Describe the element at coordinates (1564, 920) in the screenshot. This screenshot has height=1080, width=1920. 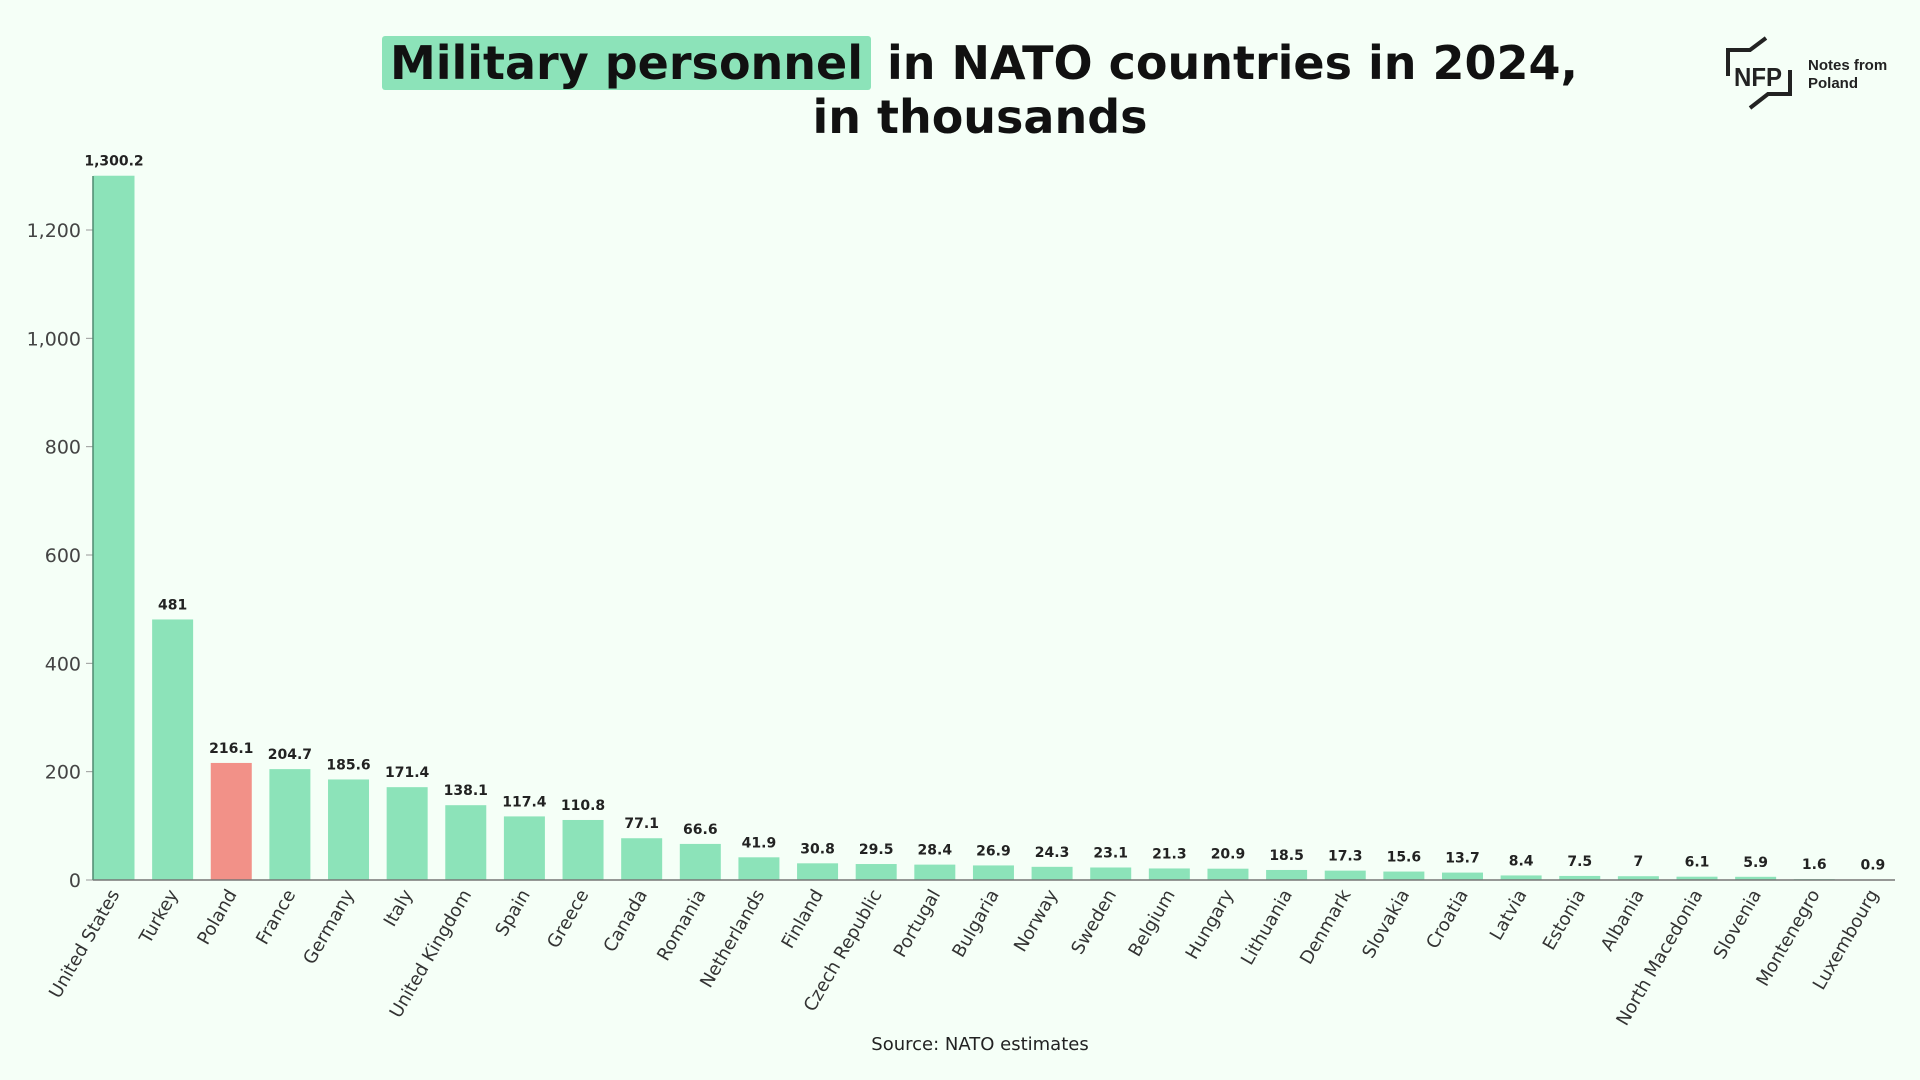
I see `x-tick-label: Estonia` at that location.